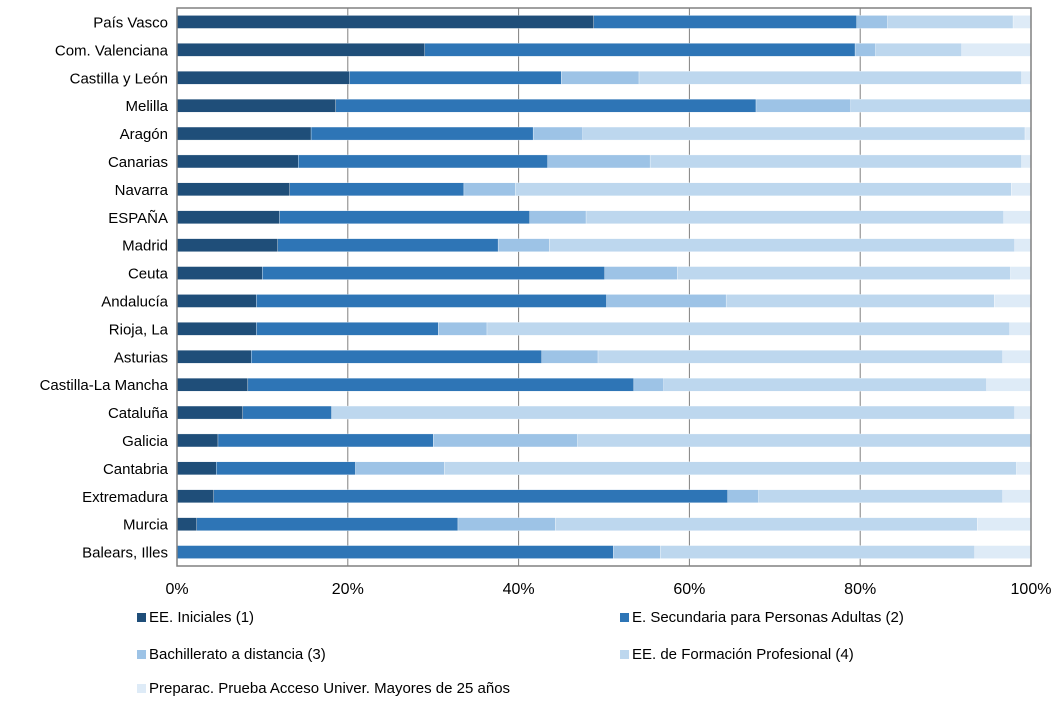  Describe the element at coordinates (145, 246) in the screenshot. I see `category-label: Madrid` at that location.